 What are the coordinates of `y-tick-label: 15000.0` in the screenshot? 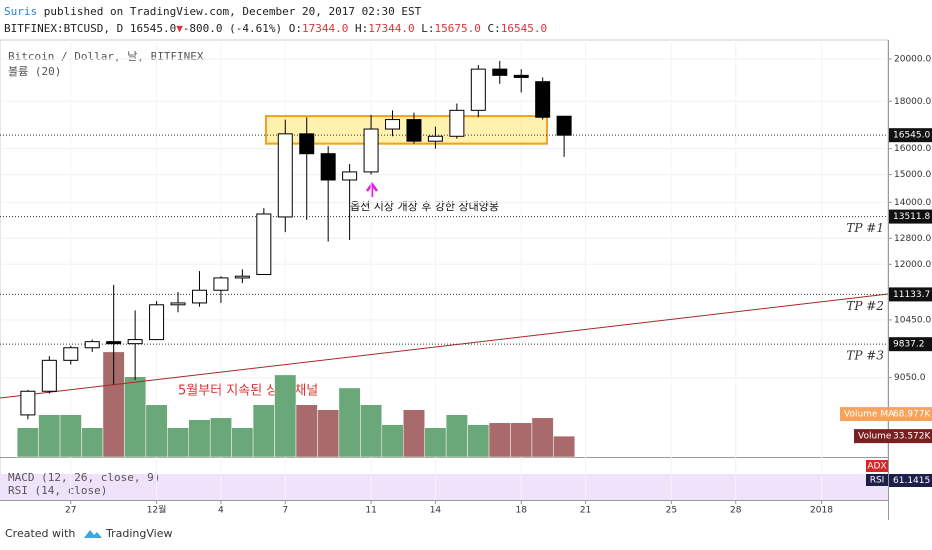 It's located at (912, 175).